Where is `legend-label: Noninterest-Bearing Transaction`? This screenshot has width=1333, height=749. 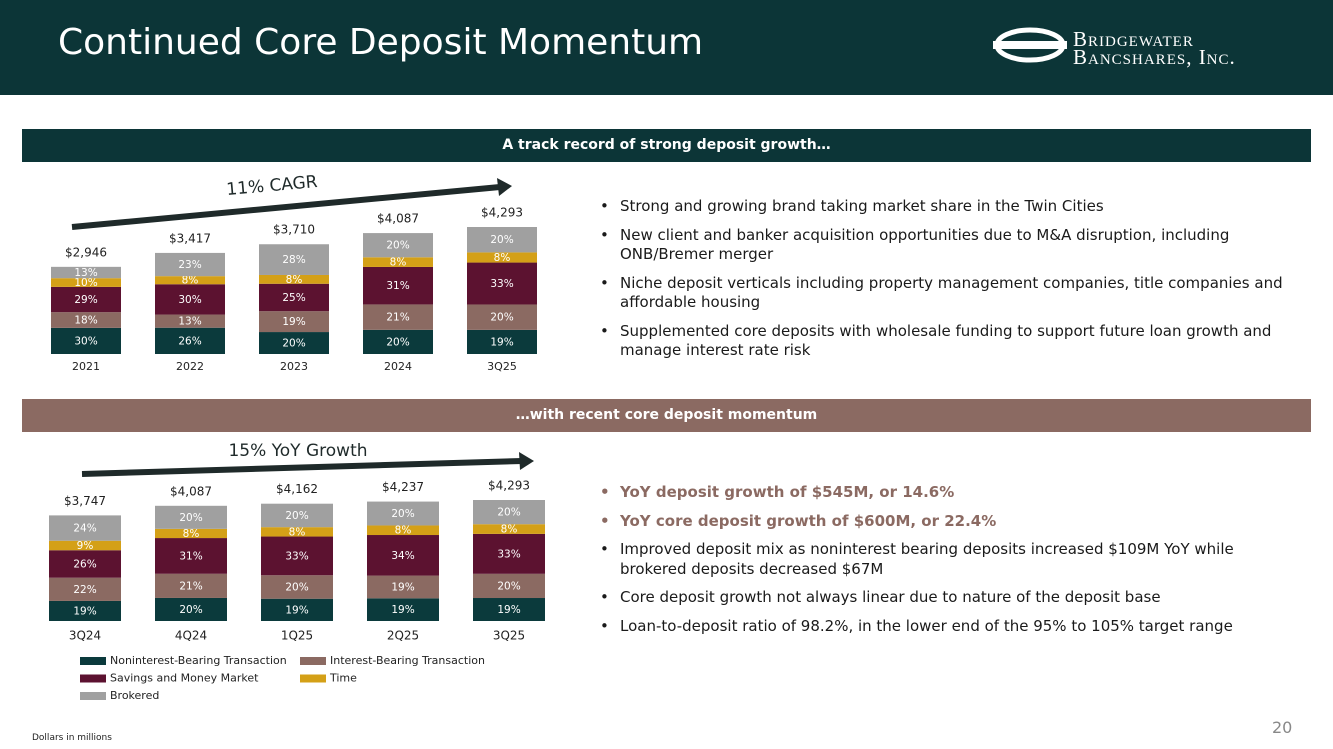
legend-label: Noninterest-Bearing Transaction is located at coordinates (198, 660).